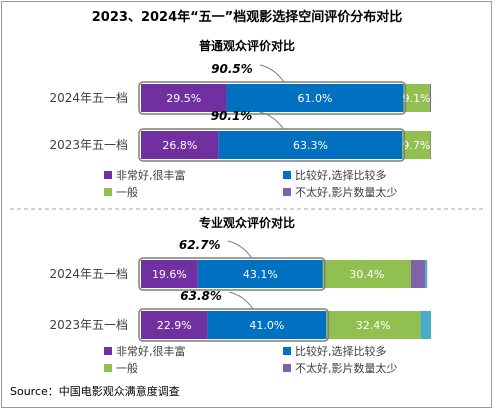  I want to click on data-label: 32.4%, so click(373, 325).